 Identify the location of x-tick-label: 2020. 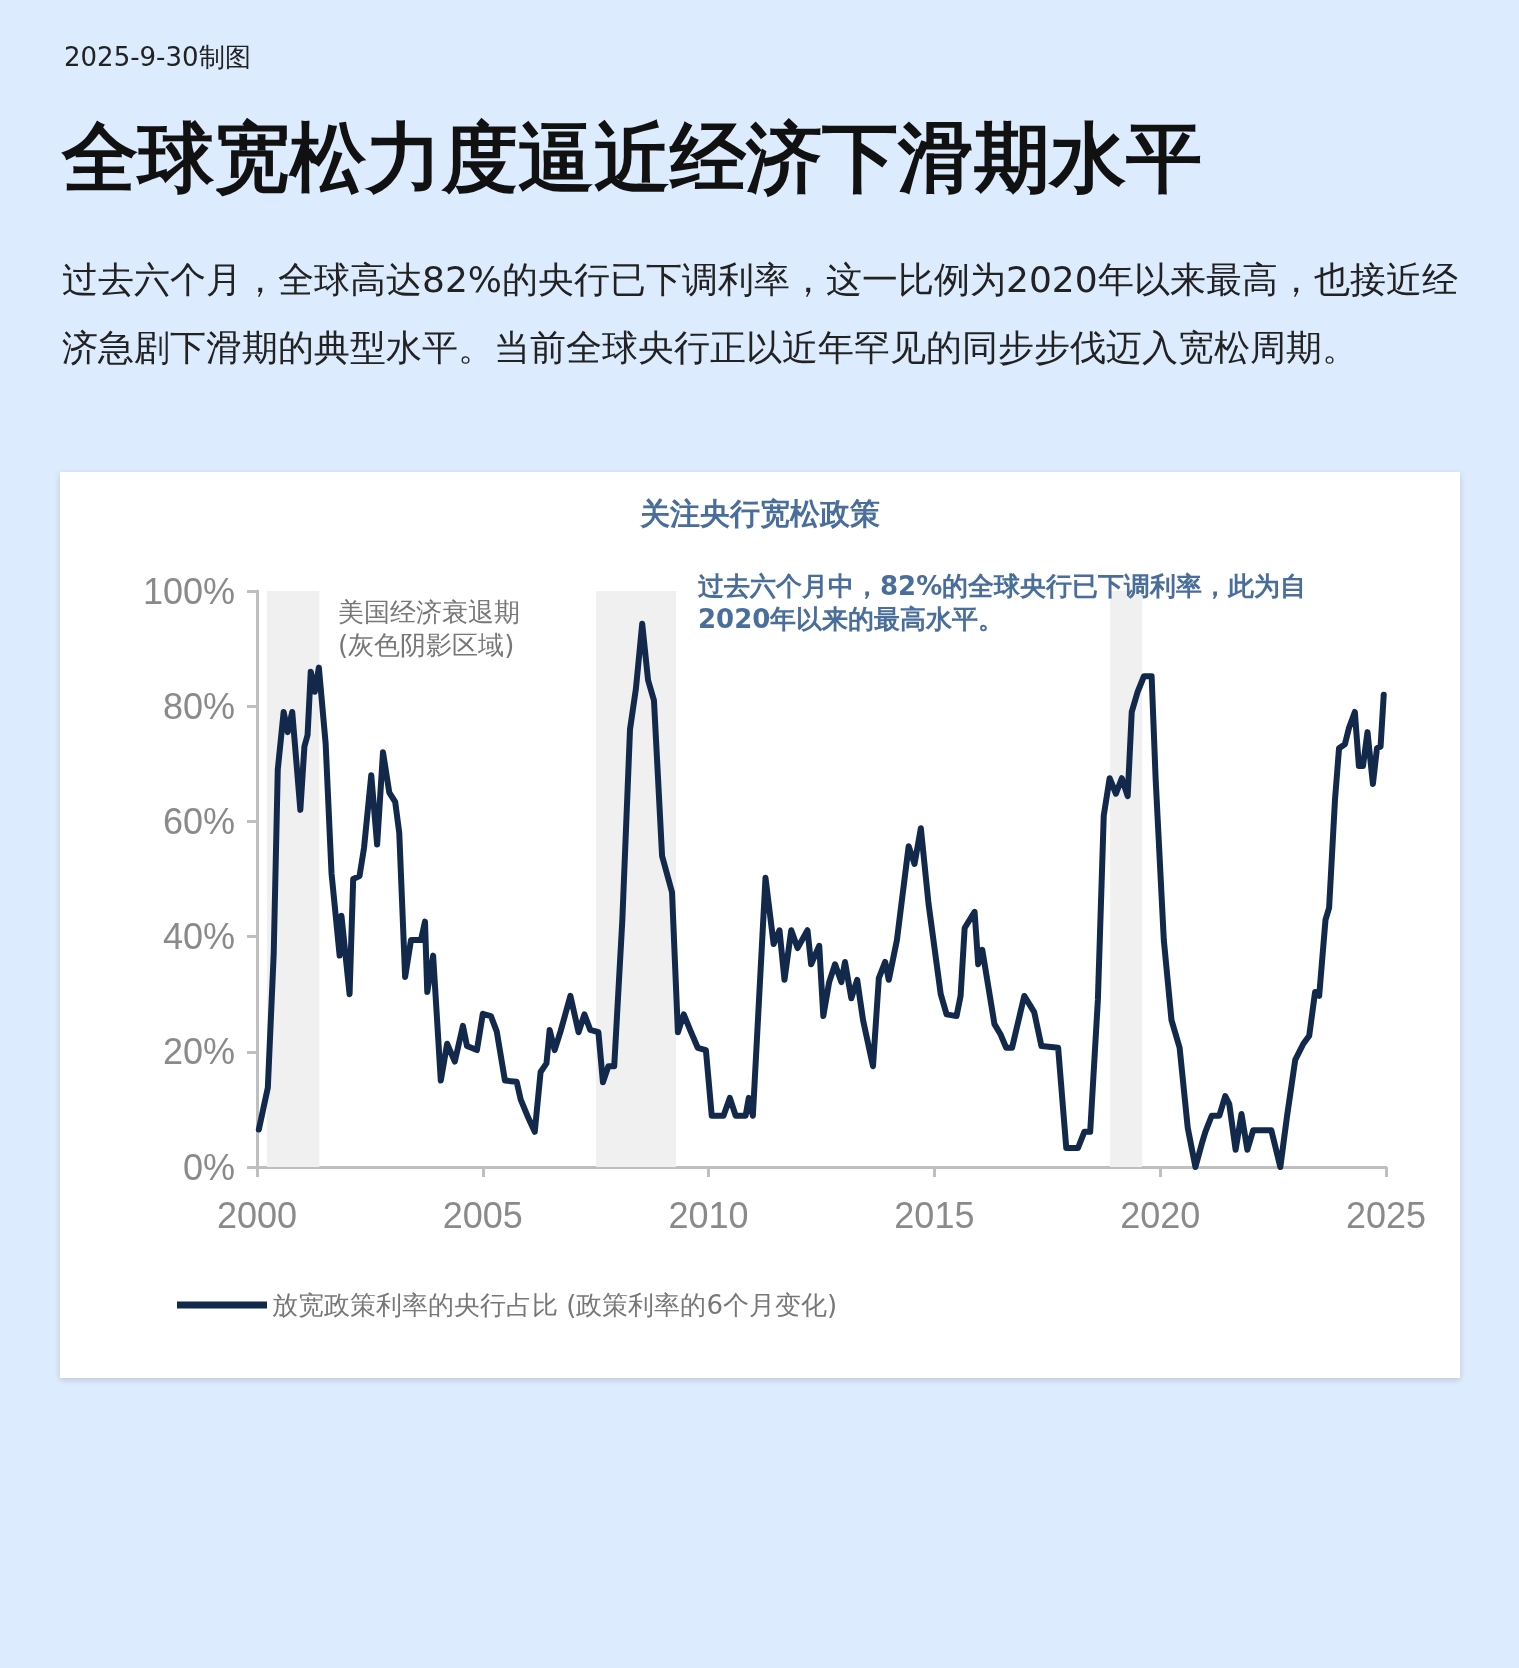
(1160, 1215).